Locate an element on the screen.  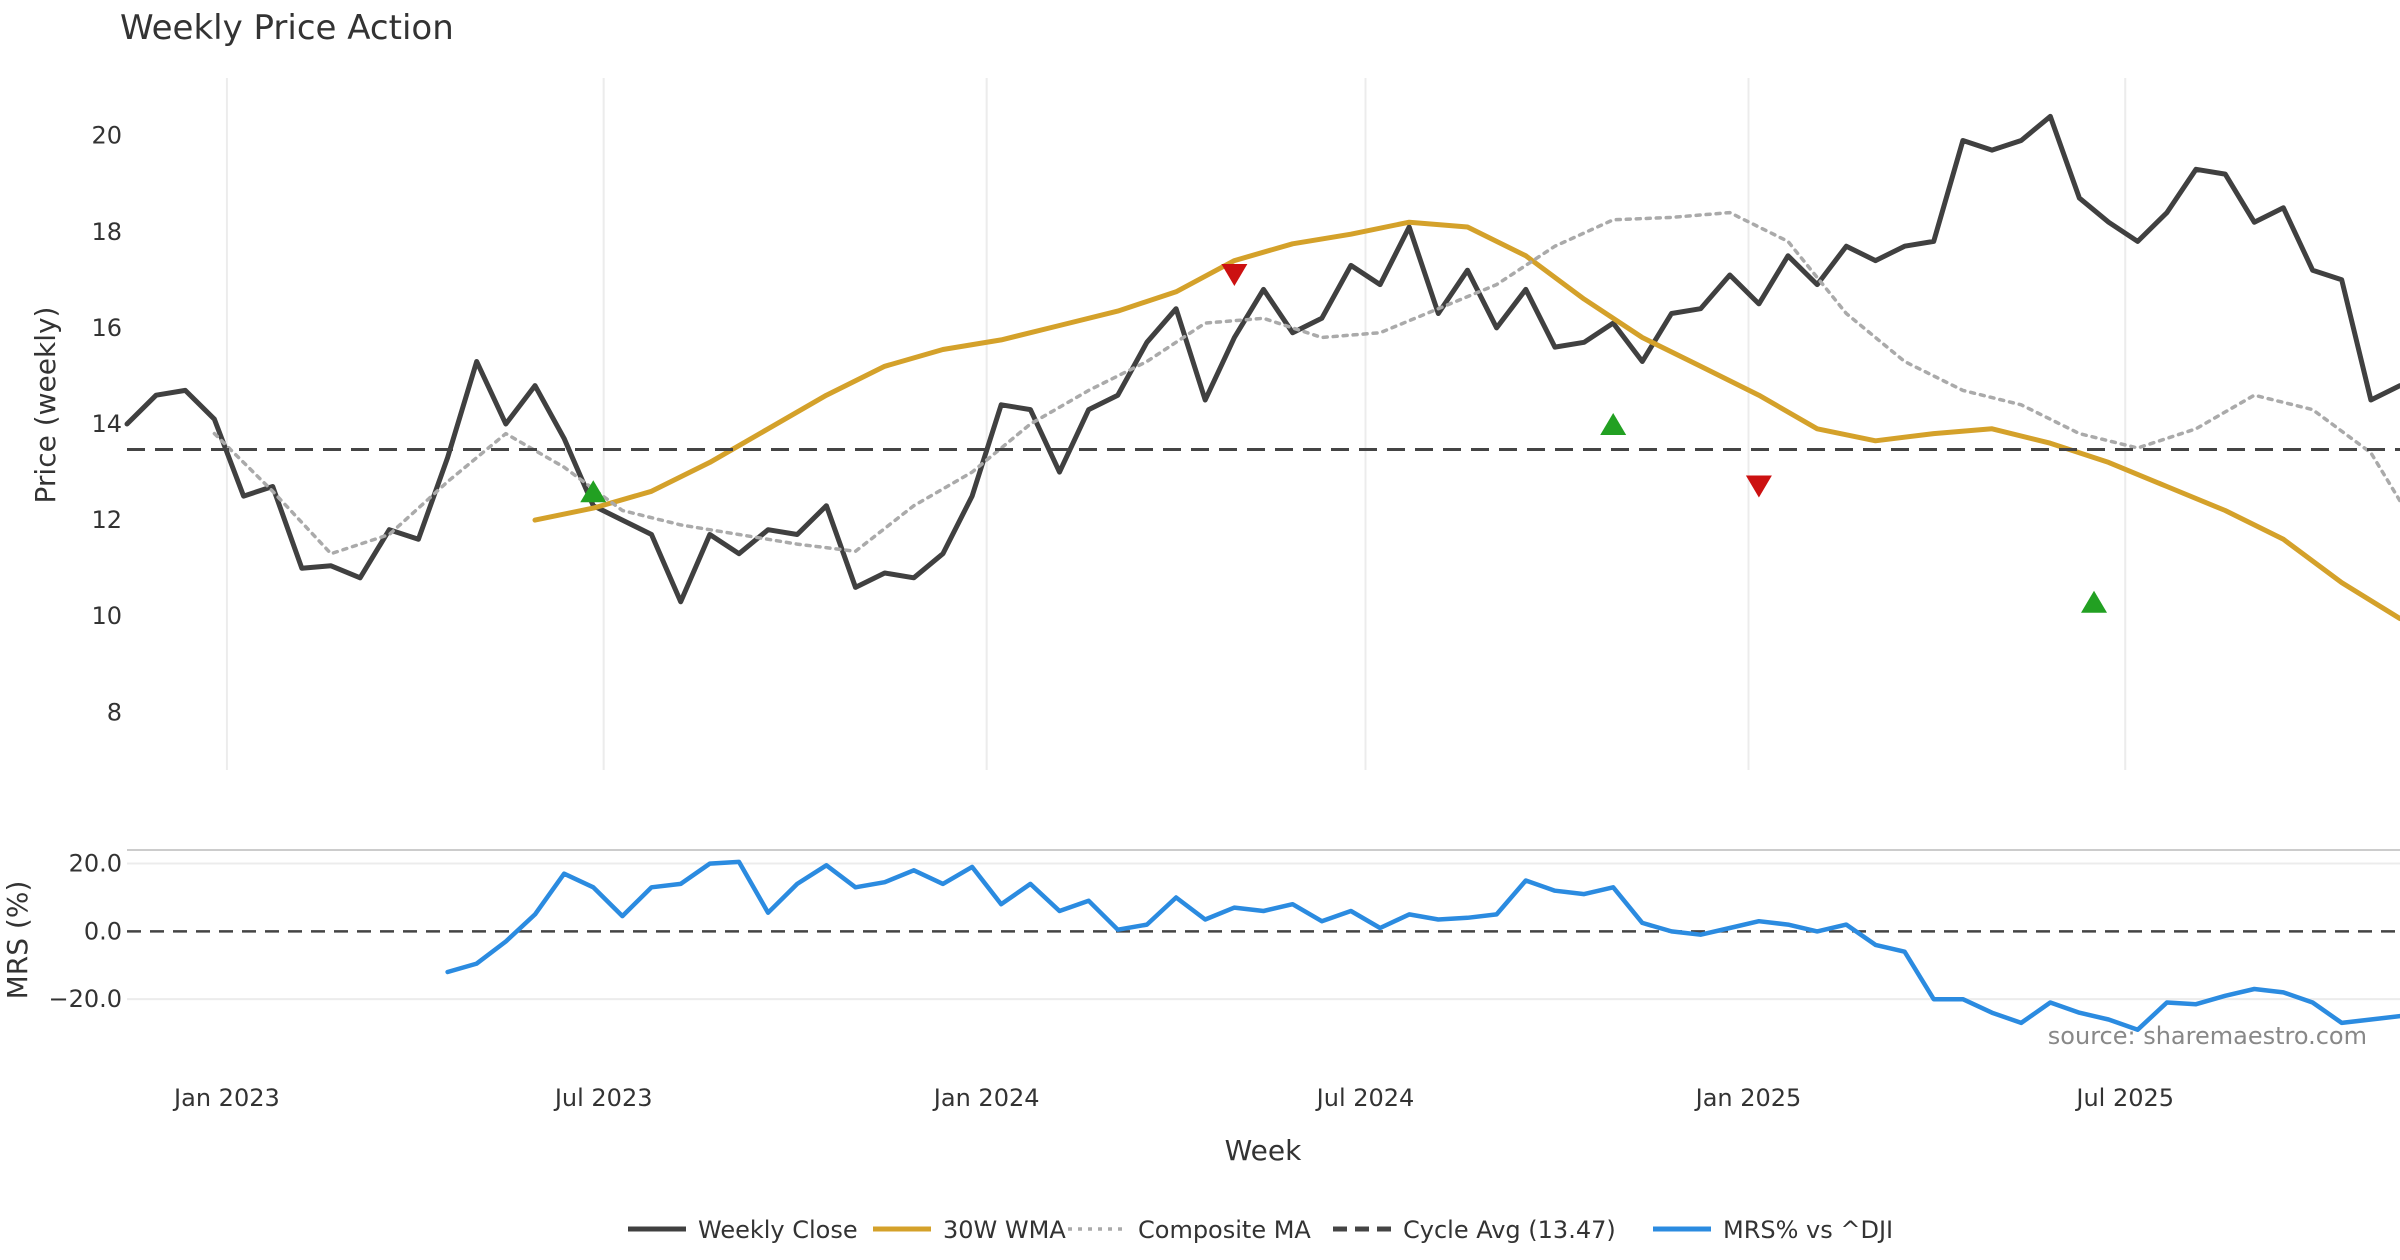
x-tick-label: Jan 2023 is located at coordinates (226, 1098).